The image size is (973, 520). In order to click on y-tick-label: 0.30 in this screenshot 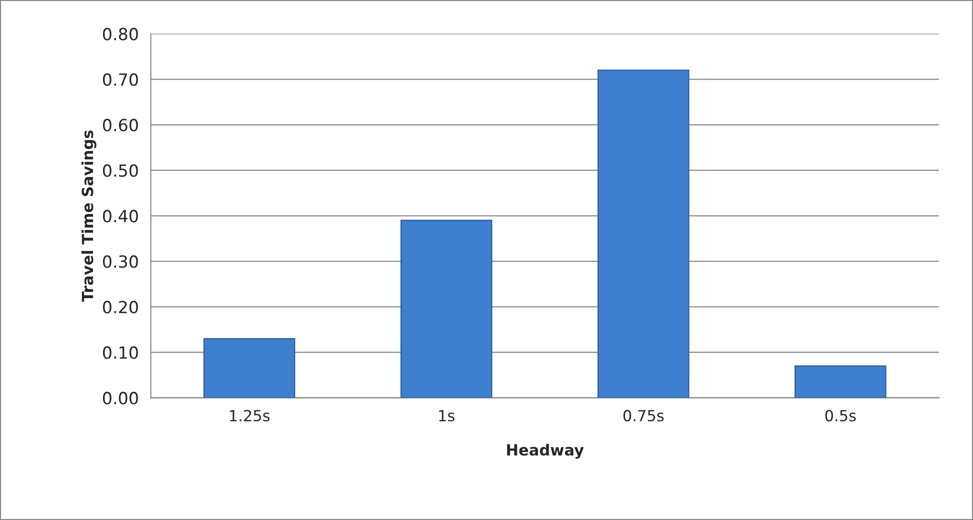, I will do `click(120, 261)`.